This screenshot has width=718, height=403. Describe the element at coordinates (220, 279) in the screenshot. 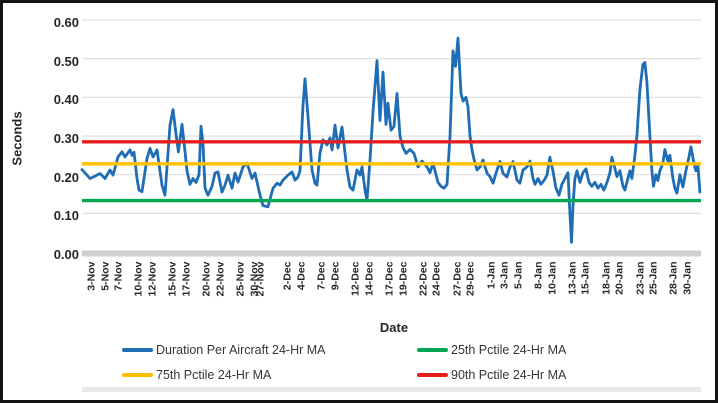

I see `x-axis-tick-label: 22-Nov` at that location.